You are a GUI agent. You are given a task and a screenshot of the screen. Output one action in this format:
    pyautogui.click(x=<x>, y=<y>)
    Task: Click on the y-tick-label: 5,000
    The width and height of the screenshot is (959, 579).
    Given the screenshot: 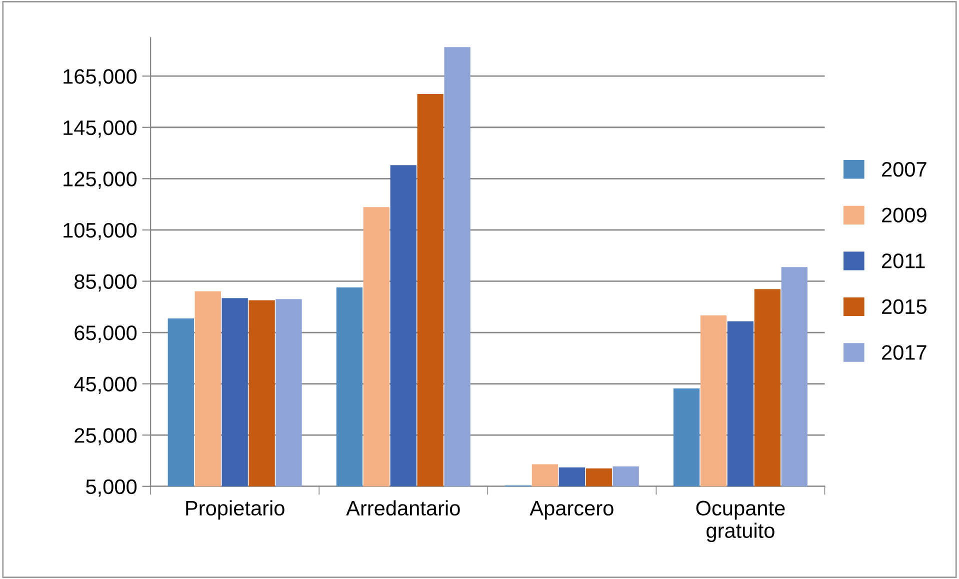 What is the action you would take?
    pyautogui.click(x=111, y=488)
    